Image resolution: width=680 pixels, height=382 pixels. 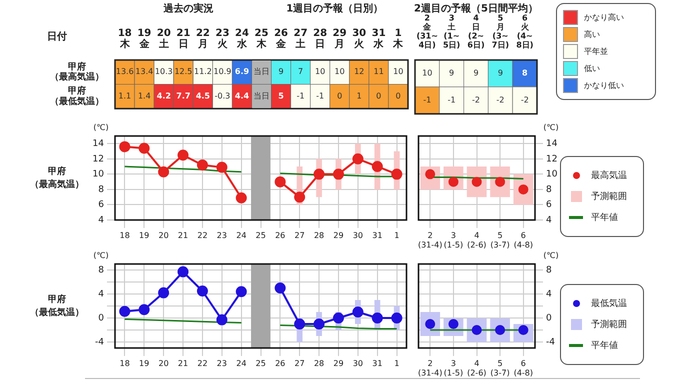 I want to click on x-tick-label: 6 (4-8), so click(x=524, y=240).